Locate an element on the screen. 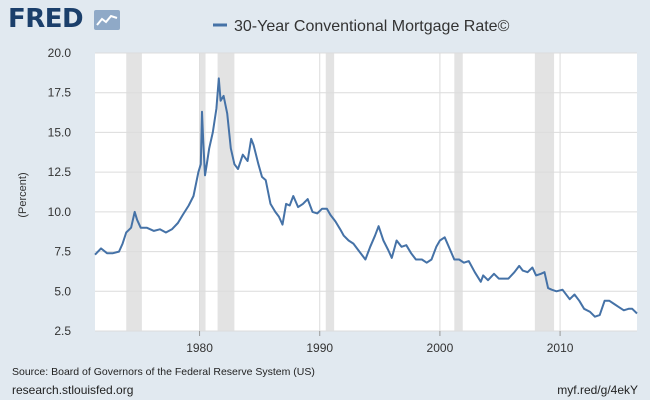  fred-logo-text: FRED is located at coordinates (46, 19).